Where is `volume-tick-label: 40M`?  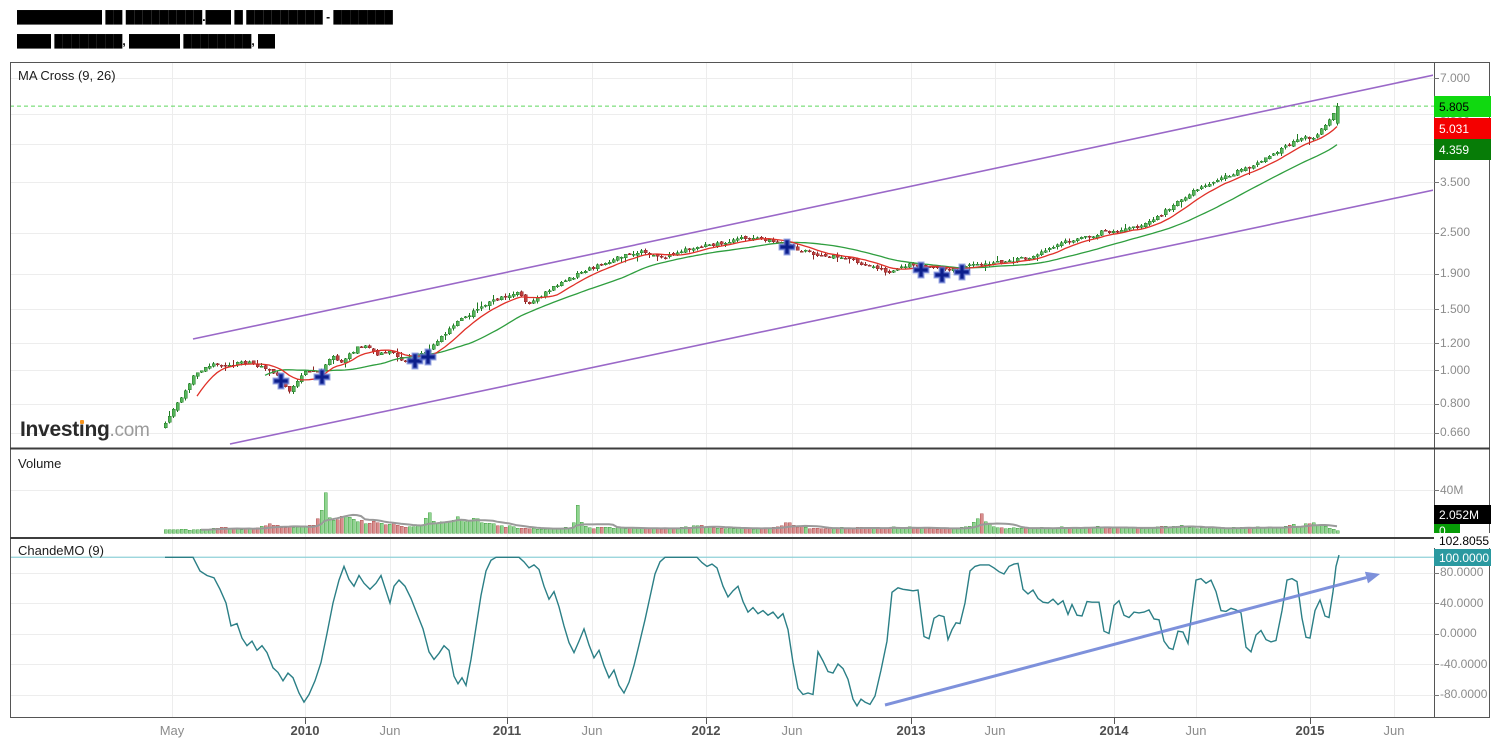
volume-tick-label: 40M is located at coordinates (1452, 489).